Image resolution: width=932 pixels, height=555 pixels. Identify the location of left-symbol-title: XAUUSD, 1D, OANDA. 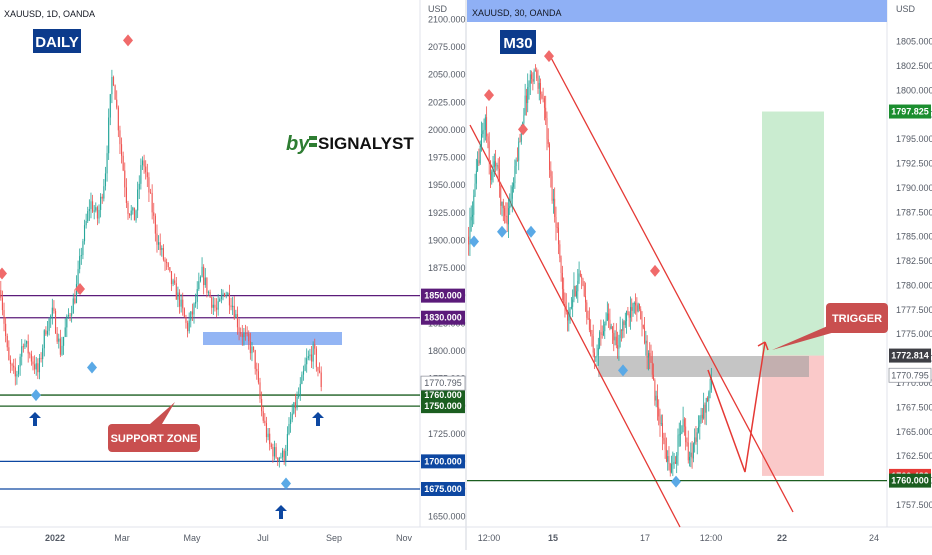
(49, 14).